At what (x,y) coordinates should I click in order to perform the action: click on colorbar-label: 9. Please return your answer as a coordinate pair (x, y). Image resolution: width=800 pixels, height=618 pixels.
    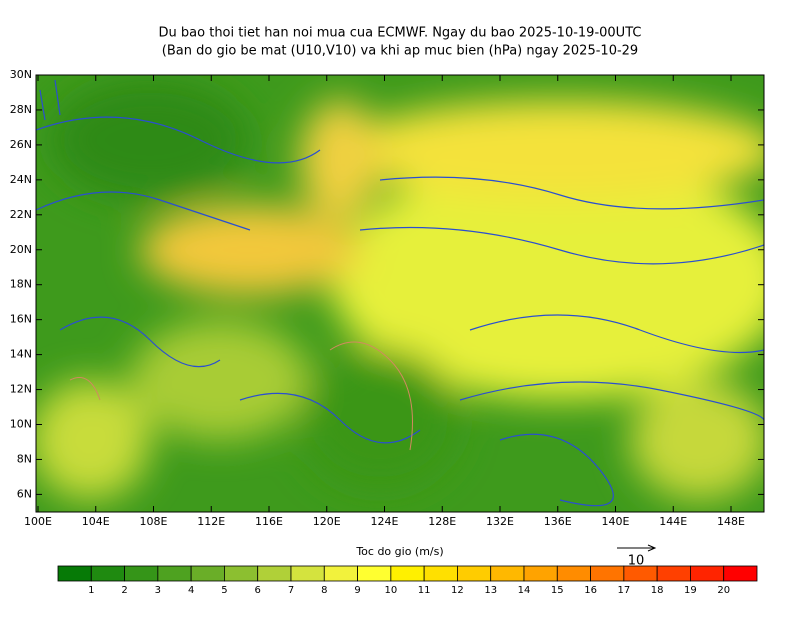
    Looking at the image, I should click on (357, 590).